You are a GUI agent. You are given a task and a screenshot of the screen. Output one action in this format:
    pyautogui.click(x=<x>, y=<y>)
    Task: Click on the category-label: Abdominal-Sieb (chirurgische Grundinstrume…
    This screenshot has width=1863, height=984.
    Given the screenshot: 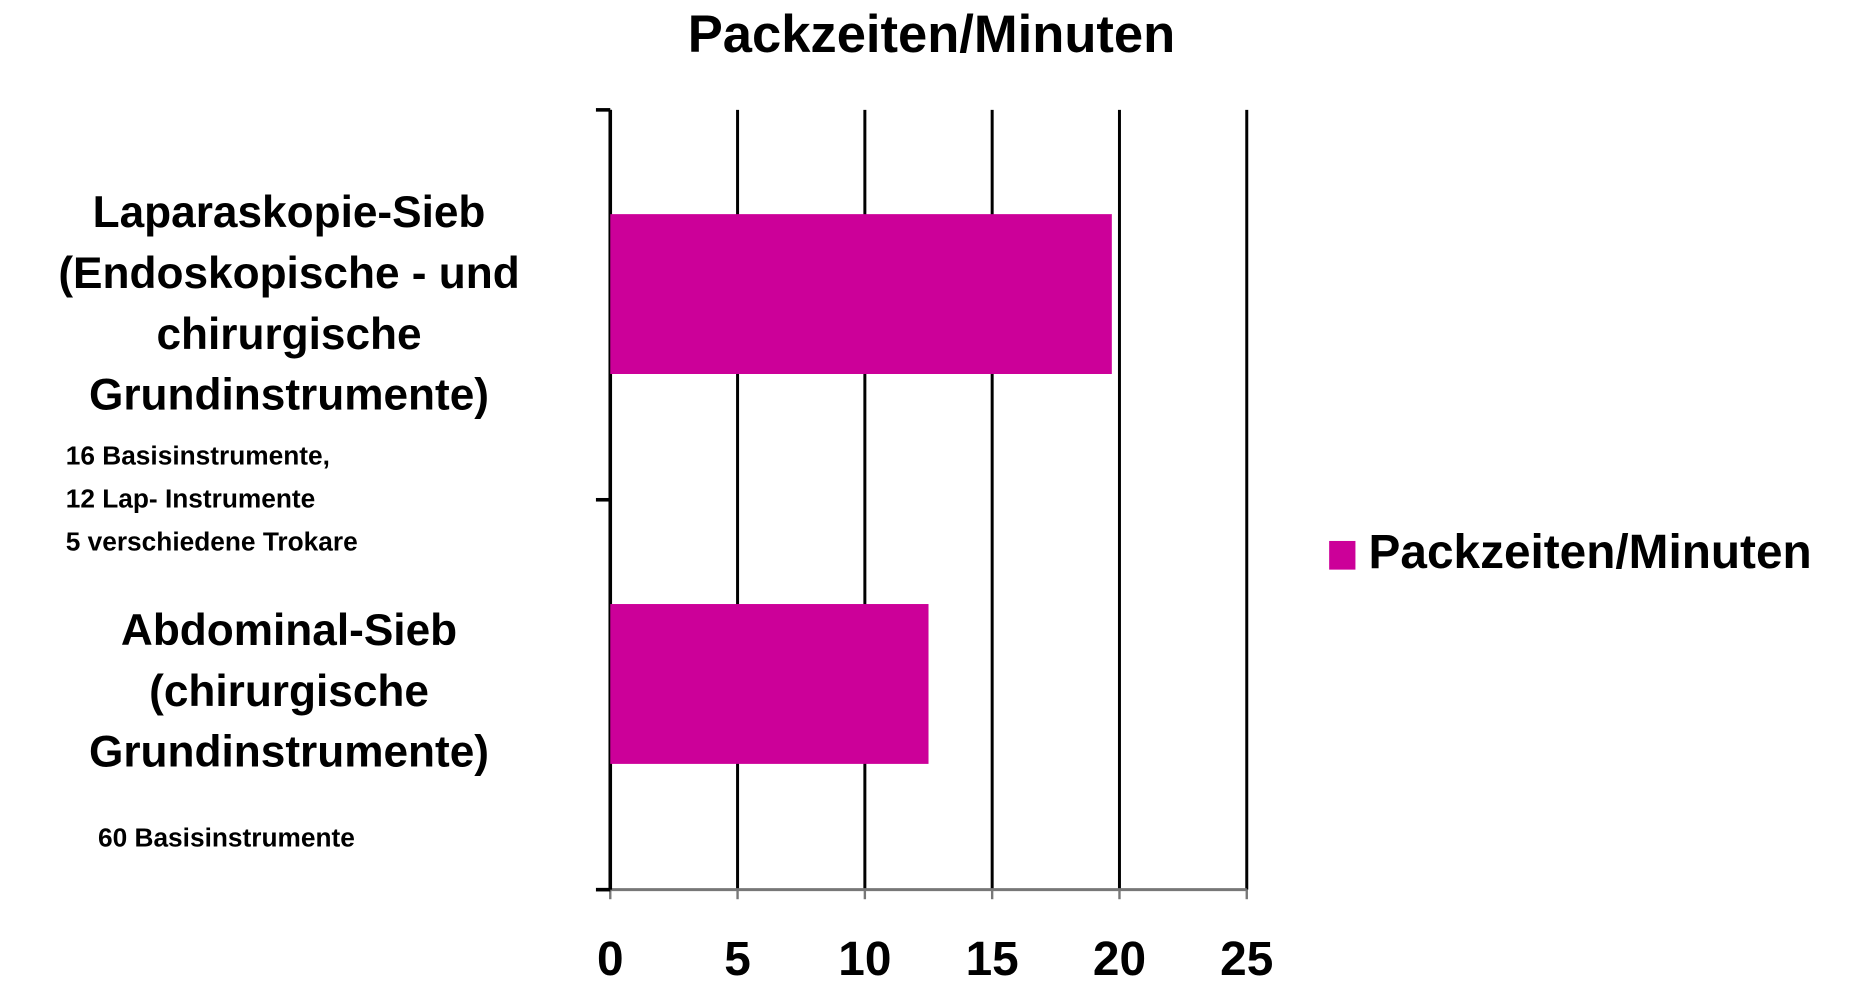 What is the action you would take?
    pyautogui.click(x=289, y=691)
    